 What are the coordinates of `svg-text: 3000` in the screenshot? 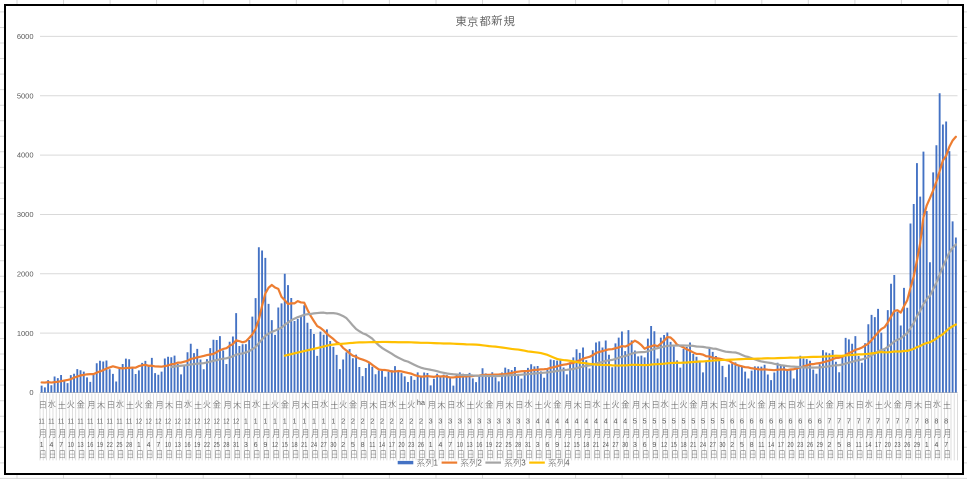 It's located at (25, 214).